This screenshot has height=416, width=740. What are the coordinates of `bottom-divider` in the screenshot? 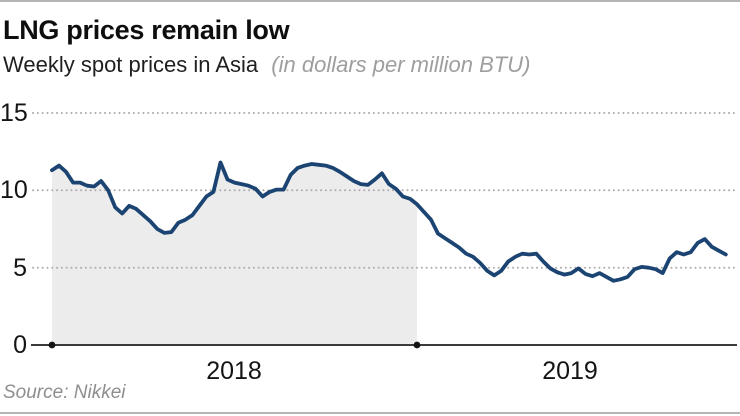 It's located at (370, 413).